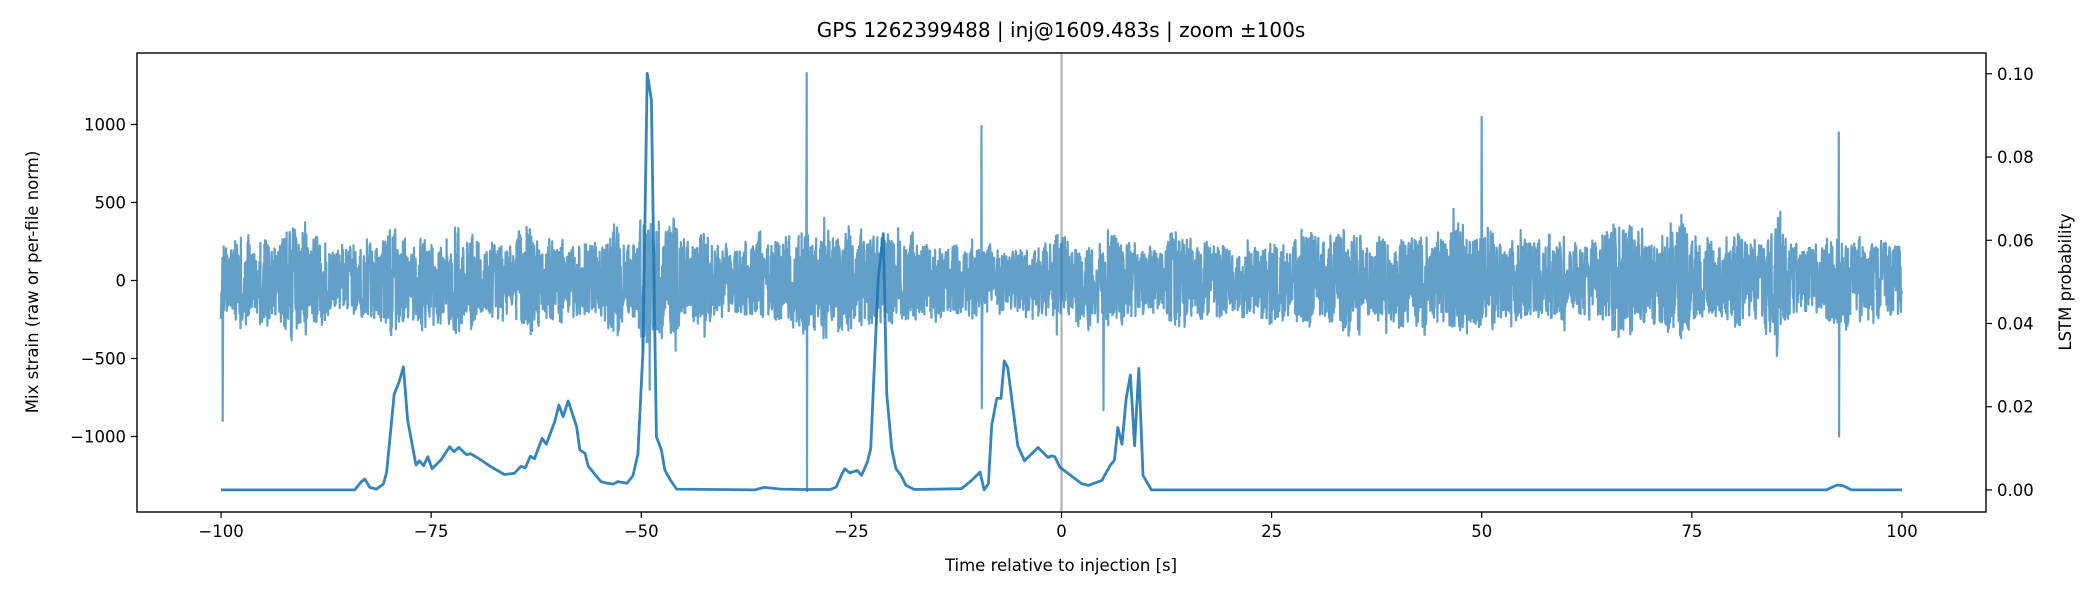  Describe the element at coordinates (2015, 490) in the screenshot. I see `y2-tick-label: 0.00` at that location.